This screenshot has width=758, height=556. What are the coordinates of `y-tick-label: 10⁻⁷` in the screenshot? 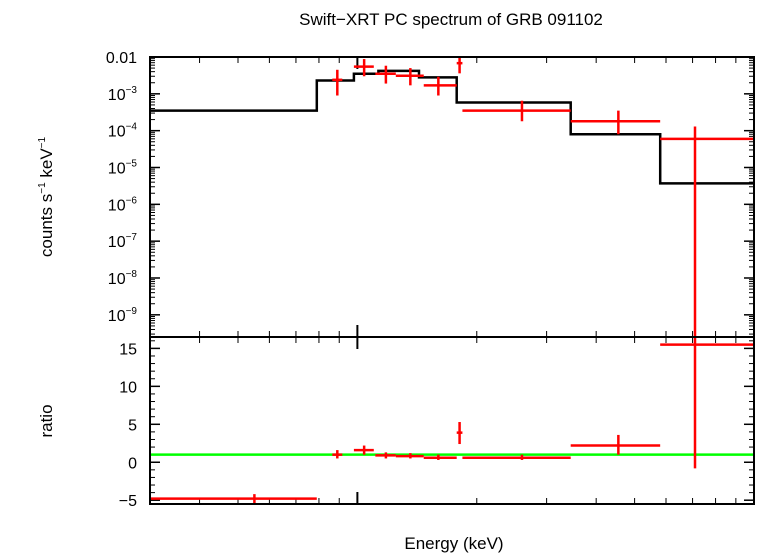 It's located at (123, 241).